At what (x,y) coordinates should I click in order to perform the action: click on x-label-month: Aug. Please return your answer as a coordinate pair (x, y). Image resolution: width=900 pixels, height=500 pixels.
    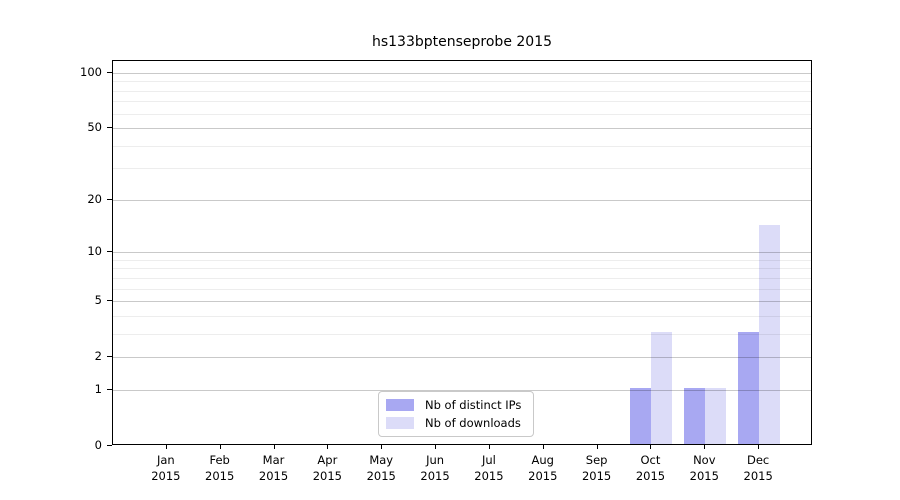
    Looking at the image, I should click on (542, 460).